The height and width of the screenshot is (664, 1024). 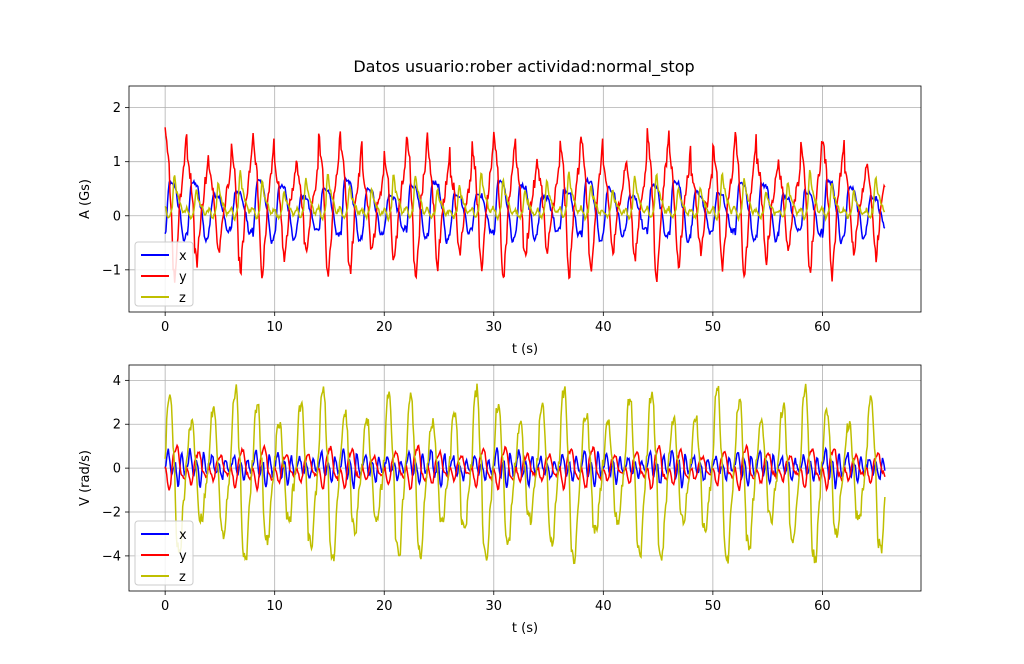 I want to click on y-axis-label: V (rad/s), so click(x=85, y=478).